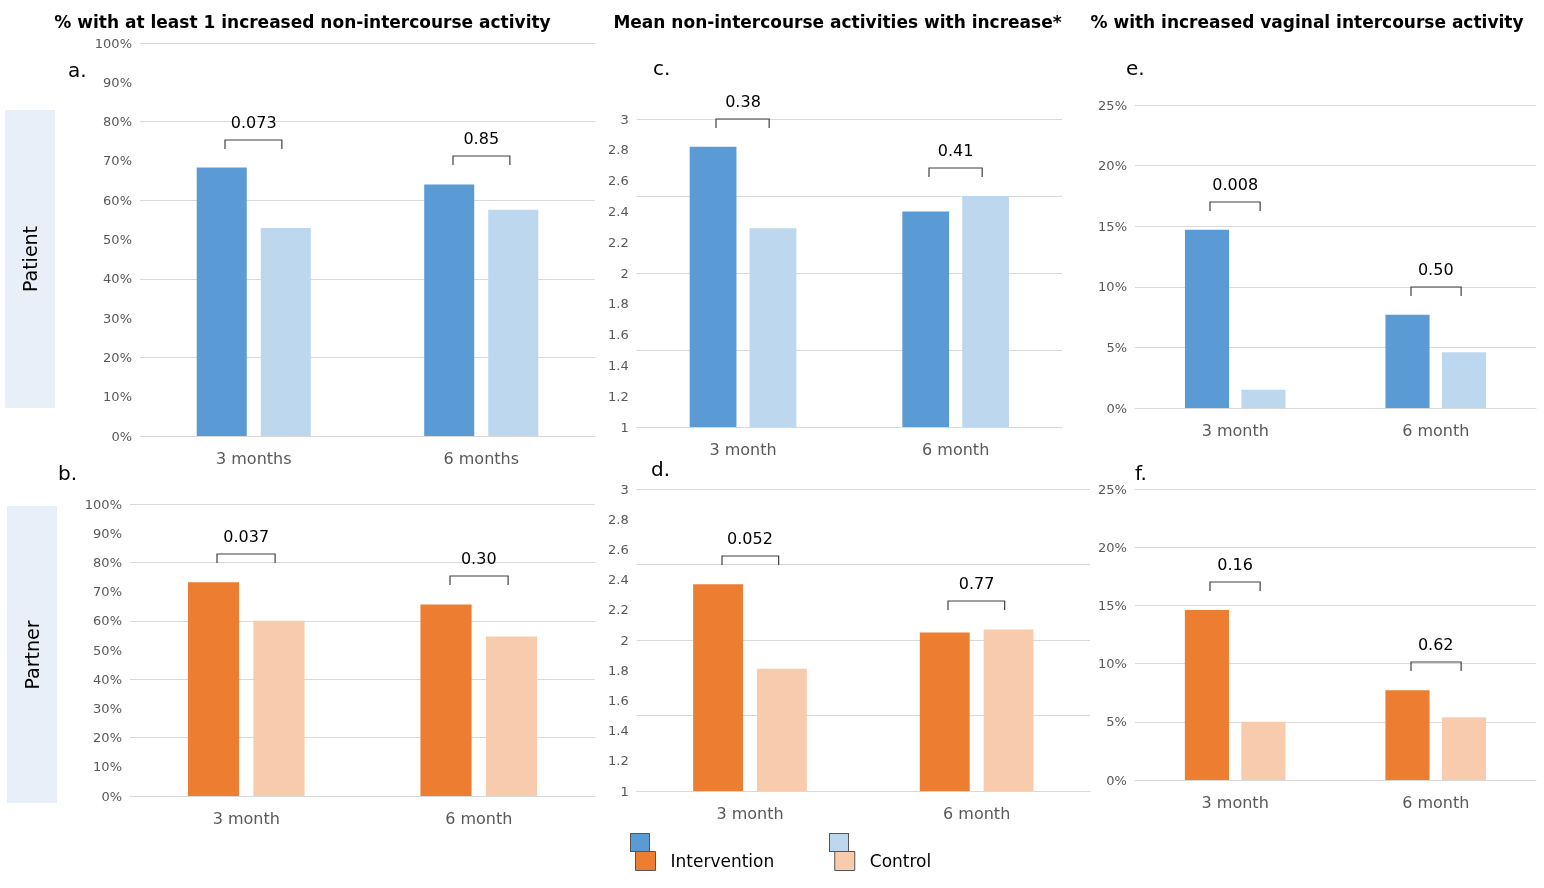 Image resolution: width=1544 pixels, height=888 pixels. I want to click on annotation: 0.85, so click(481, 139).